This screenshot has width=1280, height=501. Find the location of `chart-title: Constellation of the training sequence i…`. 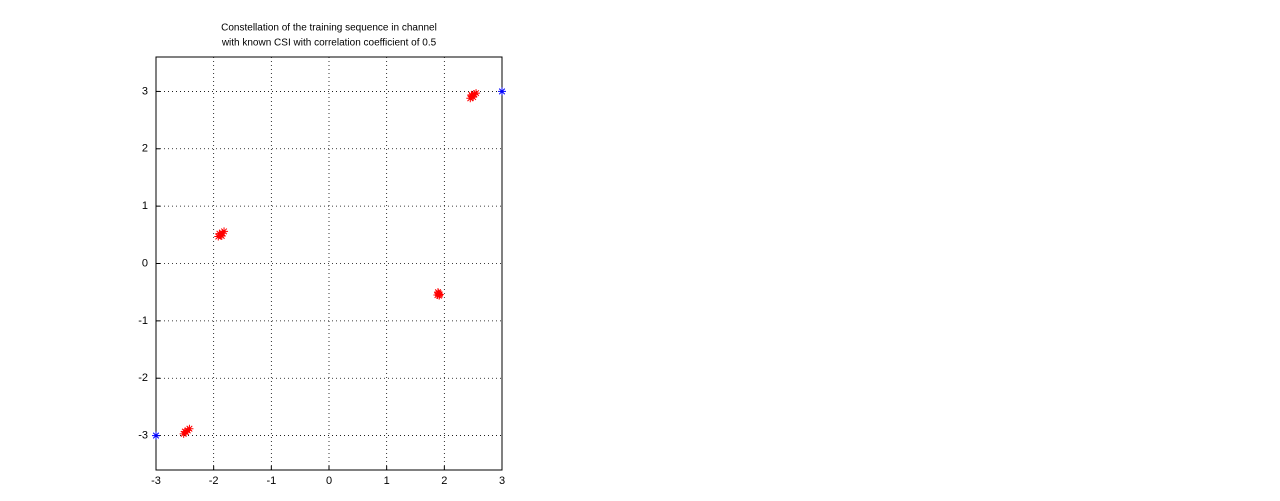

chart-title: Constellation of the training sequence i… is located at coordinates (329, 28).